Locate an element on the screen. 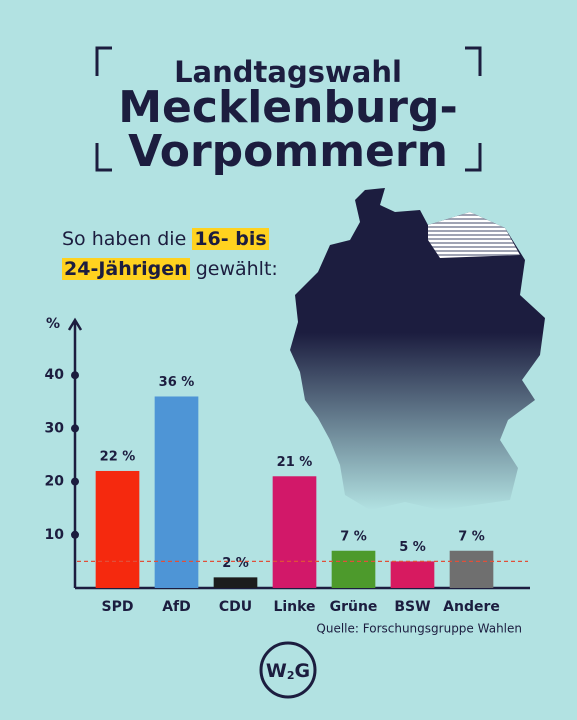 The height and width of the screenshot is (720, 577). y-tick-label: 30 is located at coordinates (55, 428).